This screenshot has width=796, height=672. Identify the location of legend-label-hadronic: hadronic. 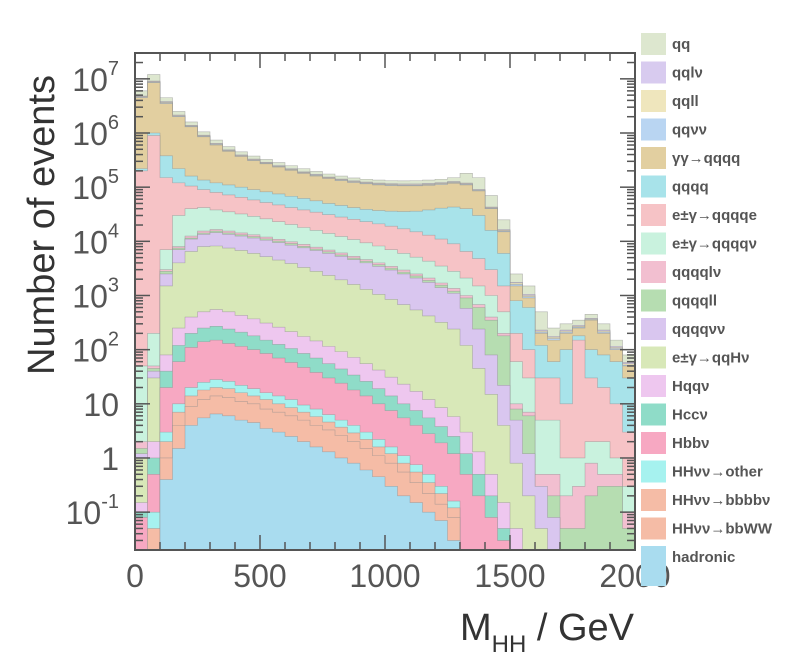
(703, 557).